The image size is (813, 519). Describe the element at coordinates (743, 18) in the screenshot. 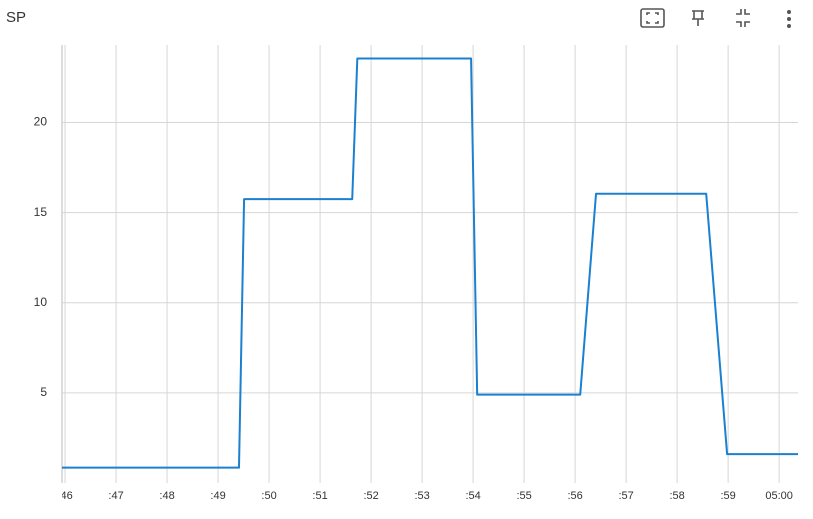

I see `collapse-button` at that location.